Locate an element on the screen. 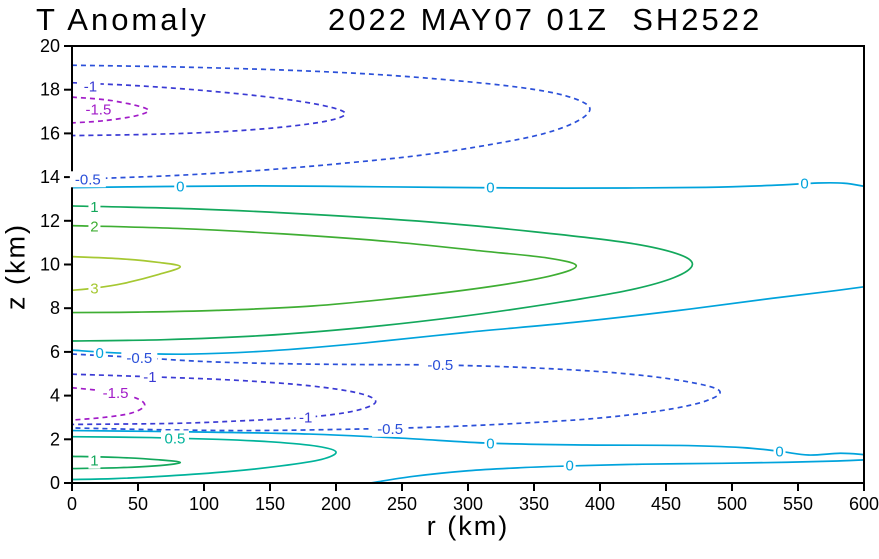  y-tick-label: 16 is located at coordinates (50, 133).